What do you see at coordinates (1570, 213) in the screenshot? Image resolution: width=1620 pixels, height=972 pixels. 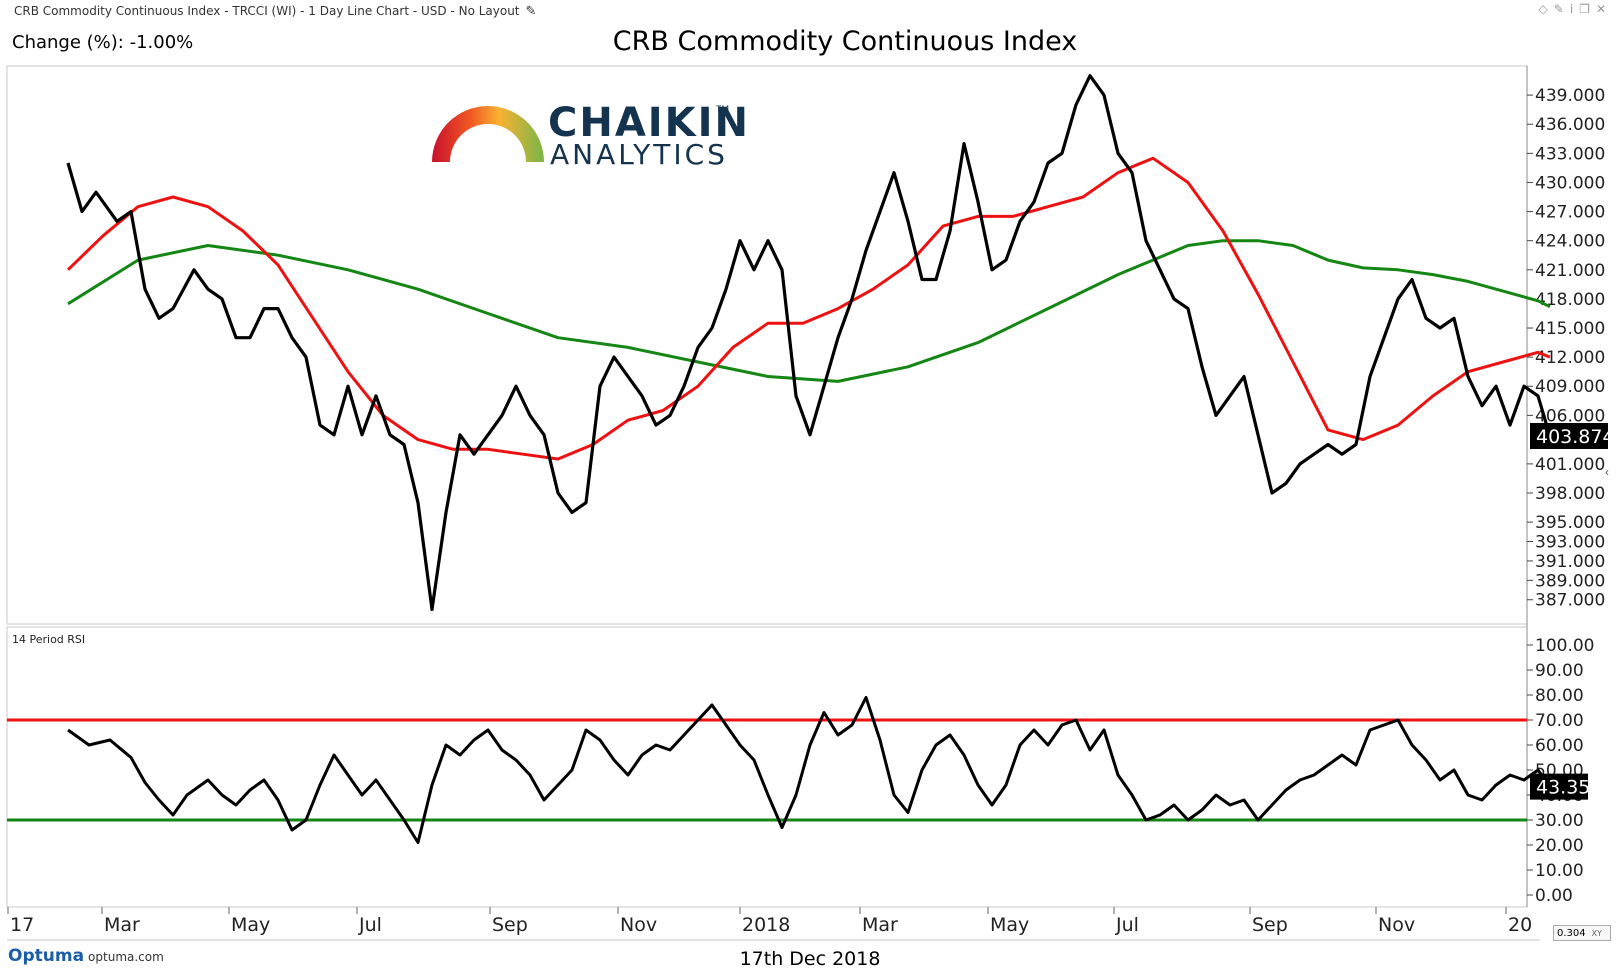 I see `price-tick-label: 427.000` at bounding box center [1570, 213].